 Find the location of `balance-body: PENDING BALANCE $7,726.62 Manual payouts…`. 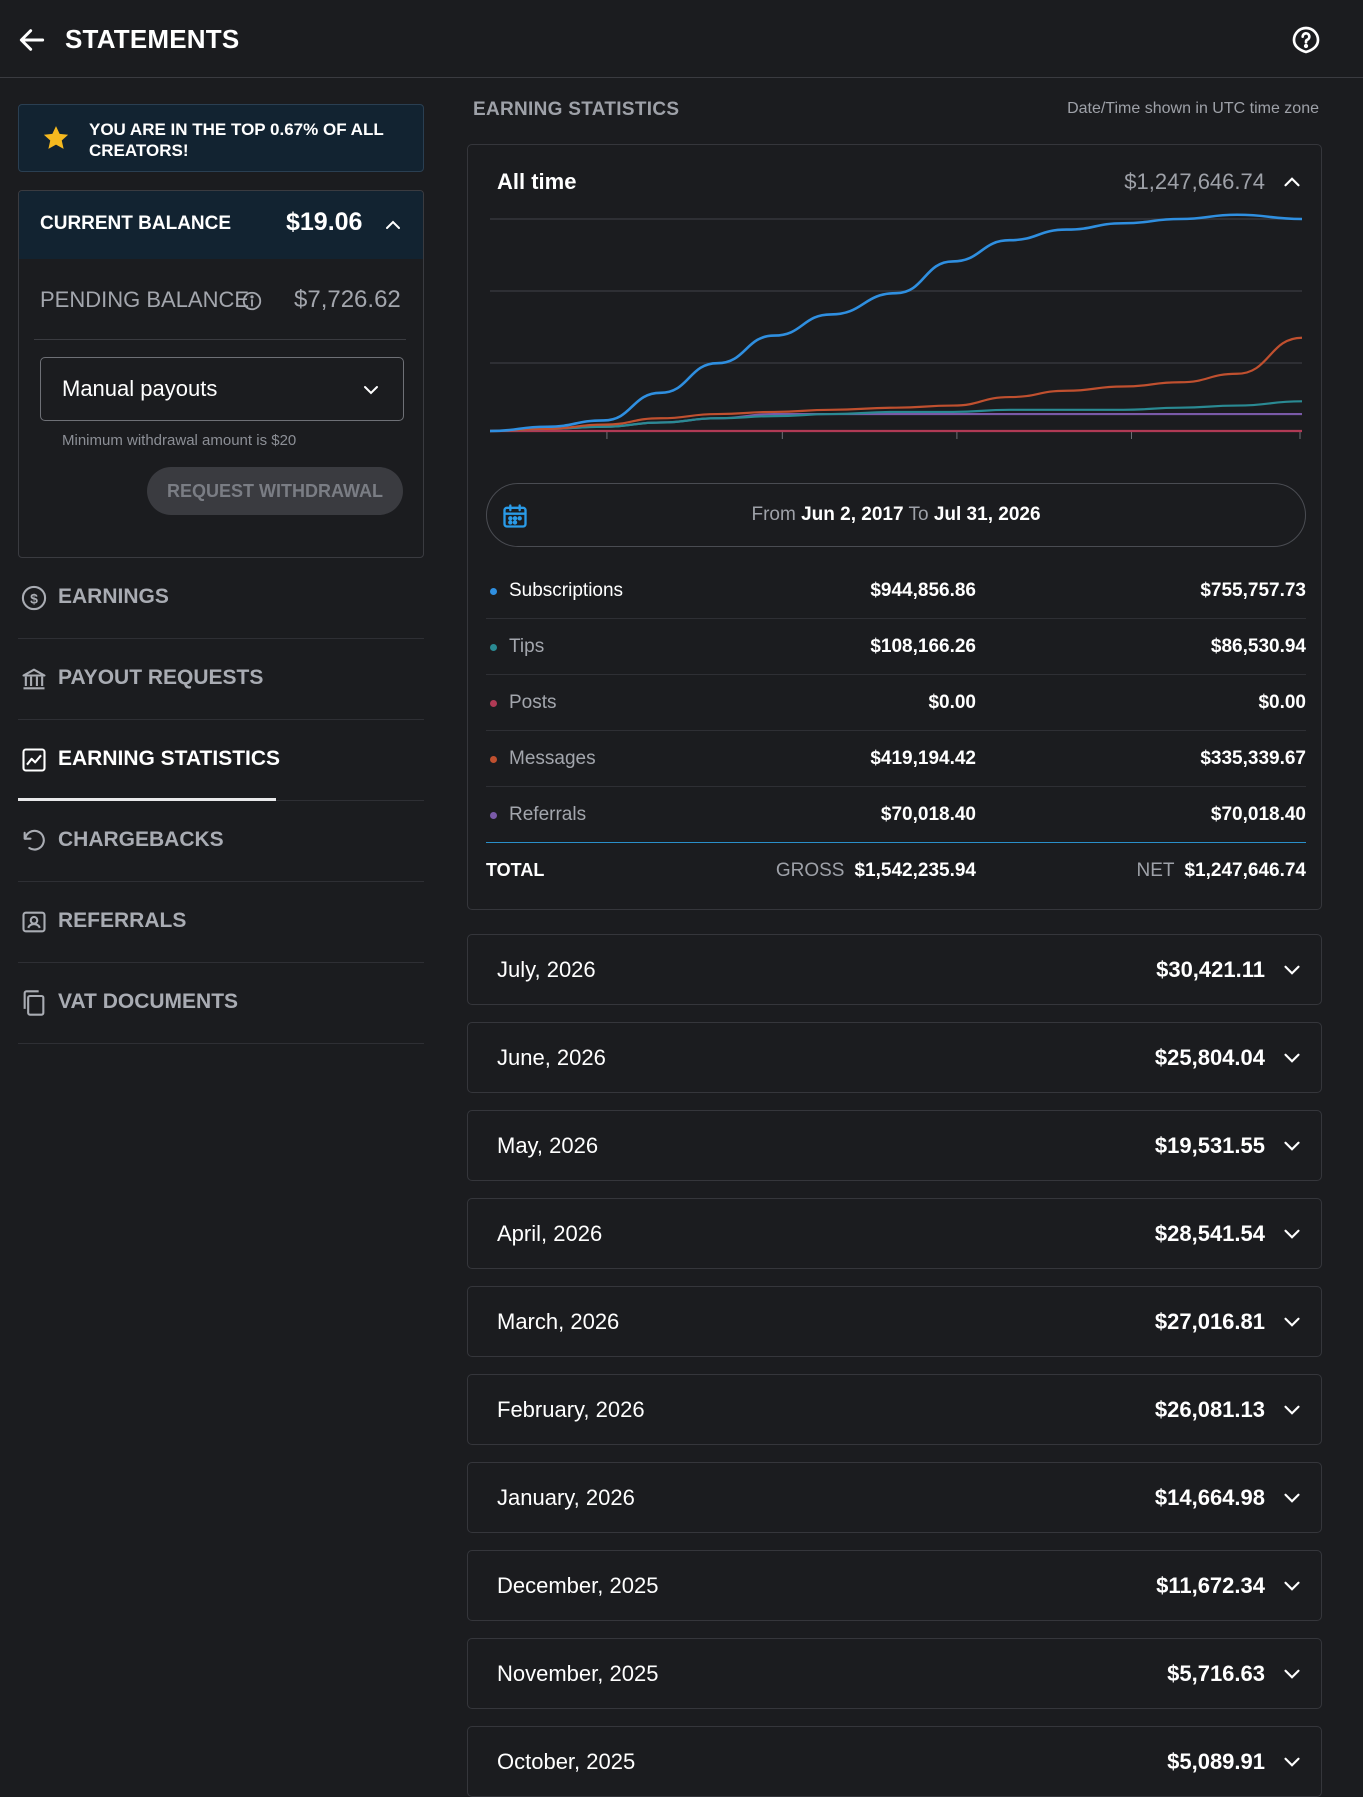

balance-body: PENDING BALANCE $7,726.62 Manual payouts… is located at coordinates (221, 408).